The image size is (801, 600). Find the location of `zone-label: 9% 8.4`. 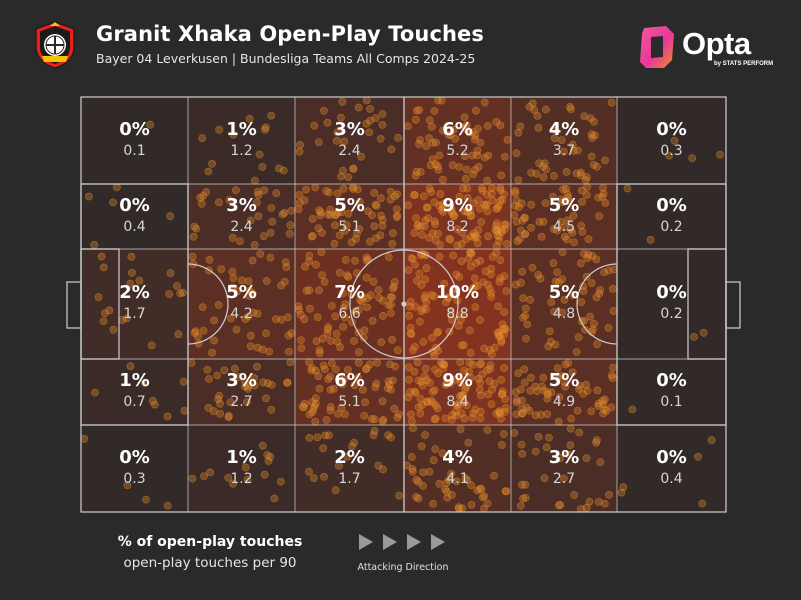

zone-label: 9% 8.4 is located at coordinates (457, 391).